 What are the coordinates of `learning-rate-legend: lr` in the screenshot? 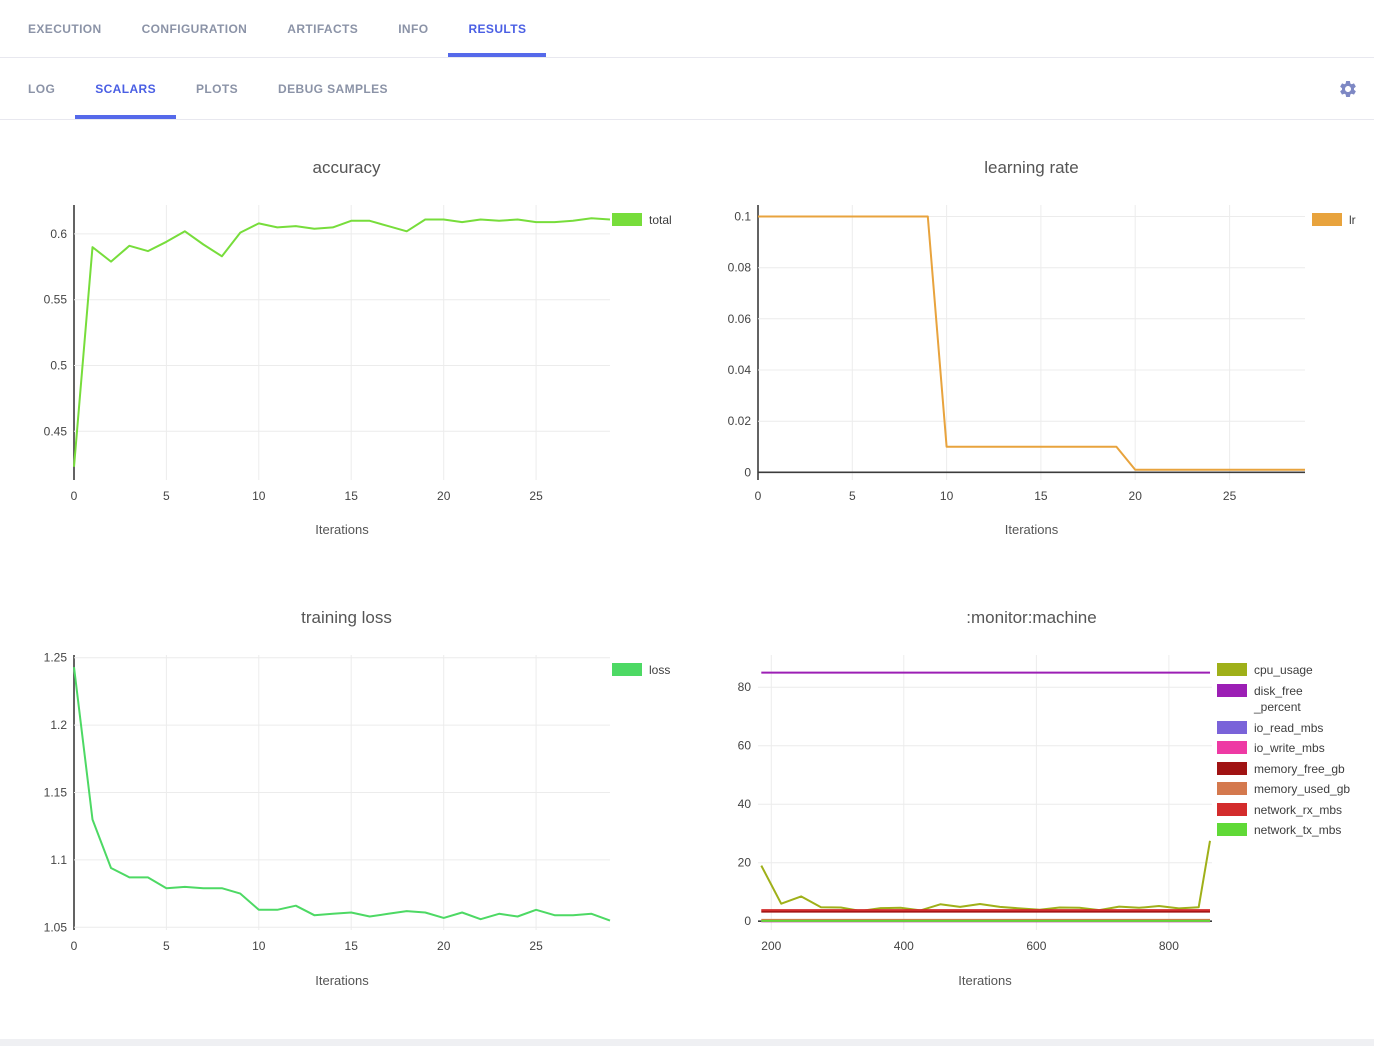 It's located at (1334, 222).